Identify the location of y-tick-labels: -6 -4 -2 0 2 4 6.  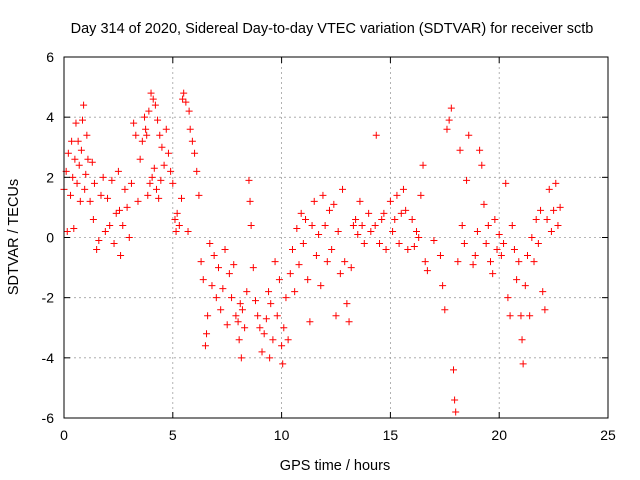
(48, 237).